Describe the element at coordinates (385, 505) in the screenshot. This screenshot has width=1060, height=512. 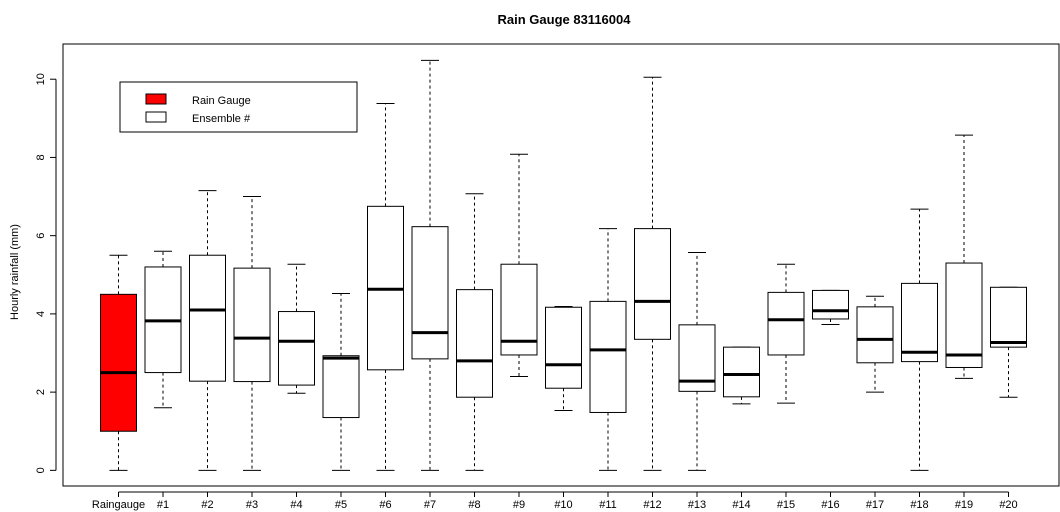
I see `x-tick-label: #6` at that location.